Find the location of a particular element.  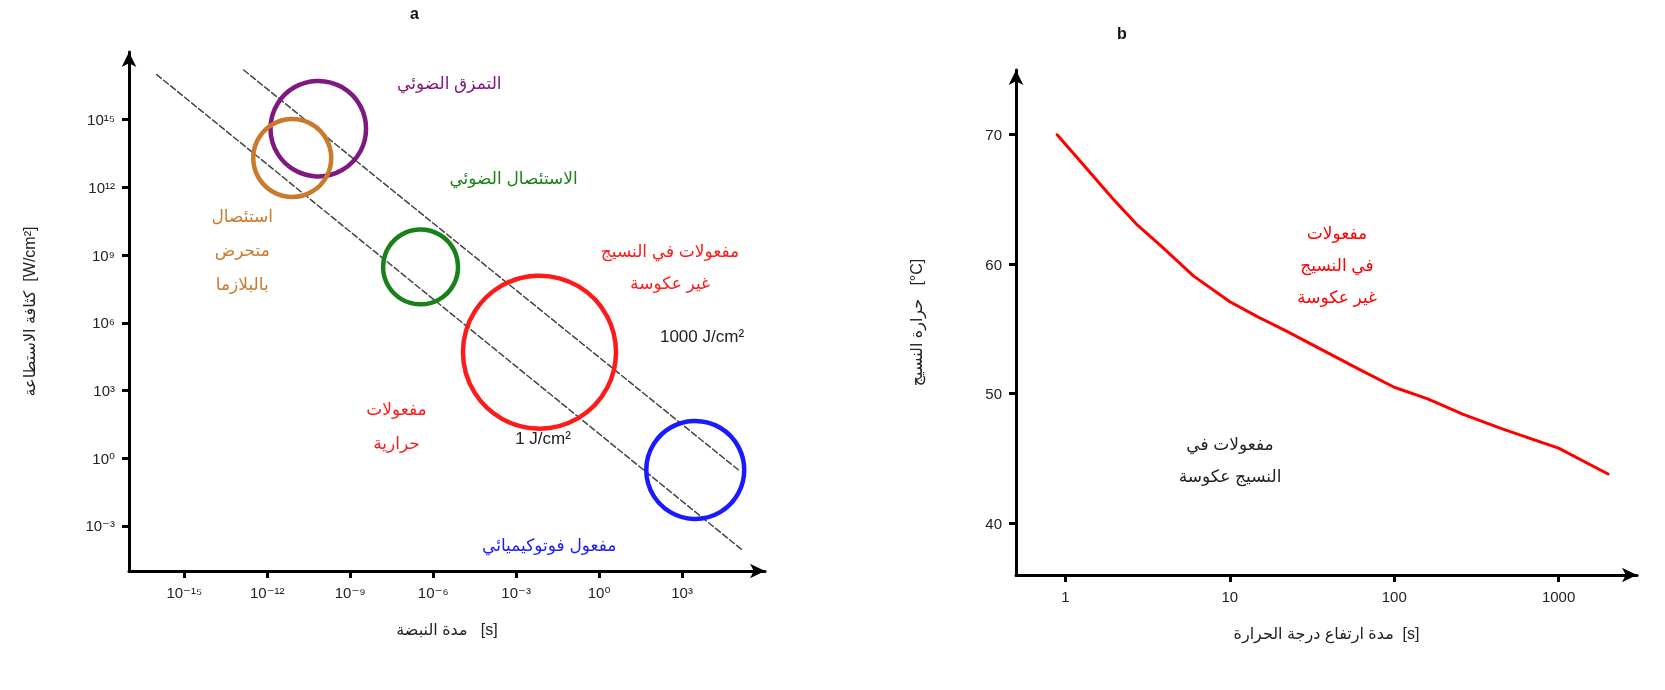

series-label: استئصال متحرض بالبلازما is located at coordinates (242, 250).